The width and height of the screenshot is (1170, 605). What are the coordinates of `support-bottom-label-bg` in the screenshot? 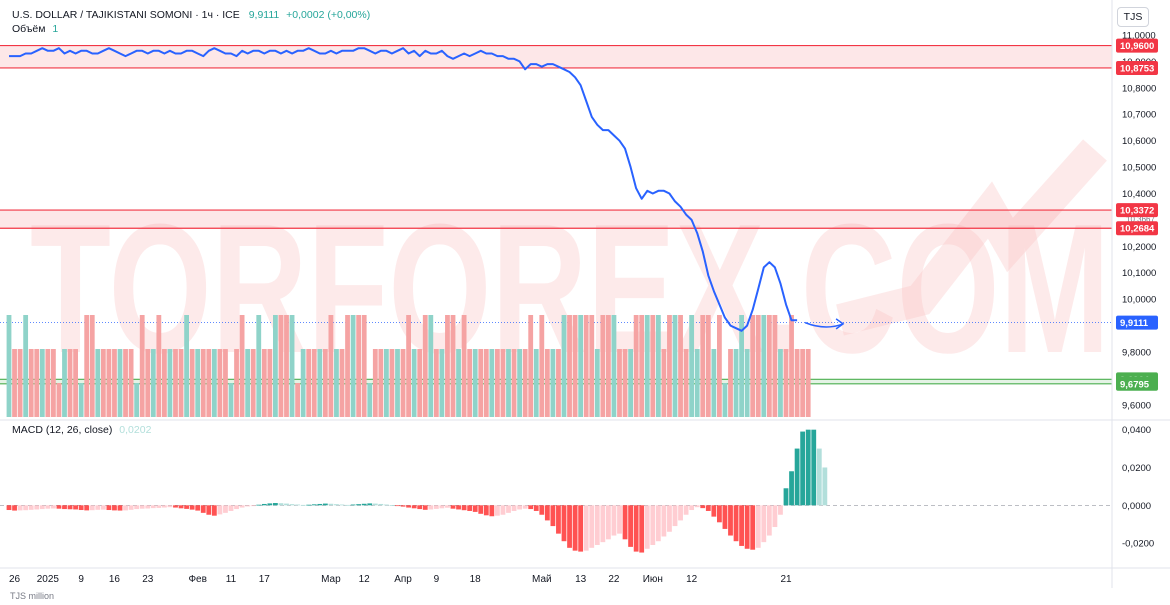 It's located at (1137, 383).